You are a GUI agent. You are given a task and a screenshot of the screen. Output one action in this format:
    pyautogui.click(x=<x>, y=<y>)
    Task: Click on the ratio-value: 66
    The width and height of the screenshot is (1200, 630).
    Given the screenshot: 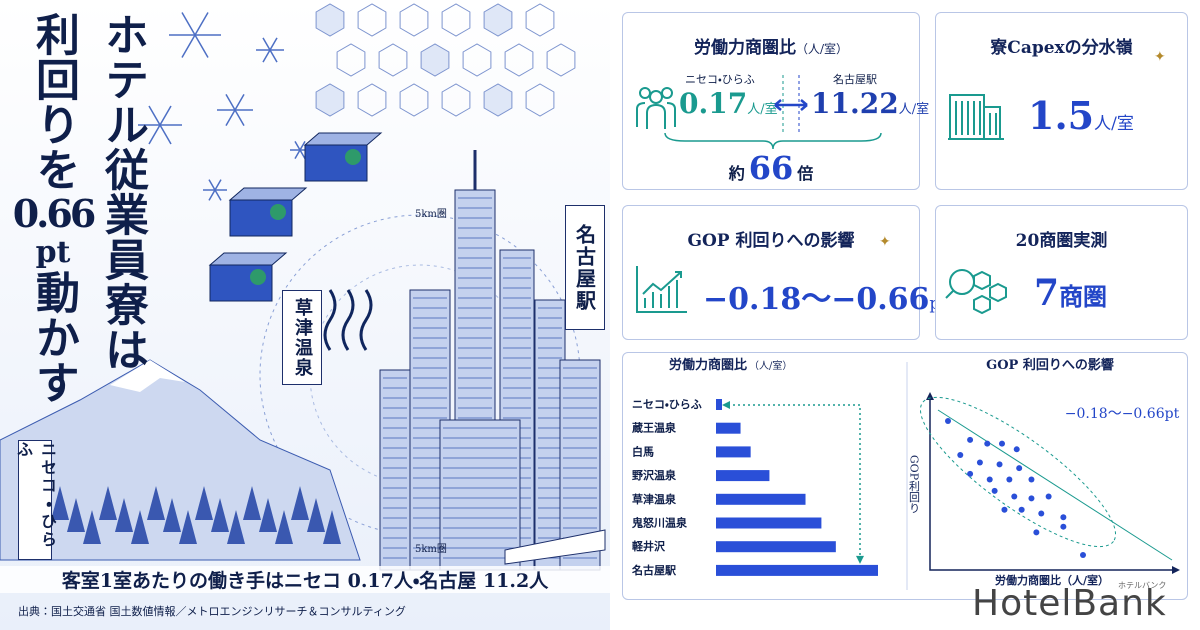 What is the action you would take?
    pyautogui.click(x=771, y=168)
    